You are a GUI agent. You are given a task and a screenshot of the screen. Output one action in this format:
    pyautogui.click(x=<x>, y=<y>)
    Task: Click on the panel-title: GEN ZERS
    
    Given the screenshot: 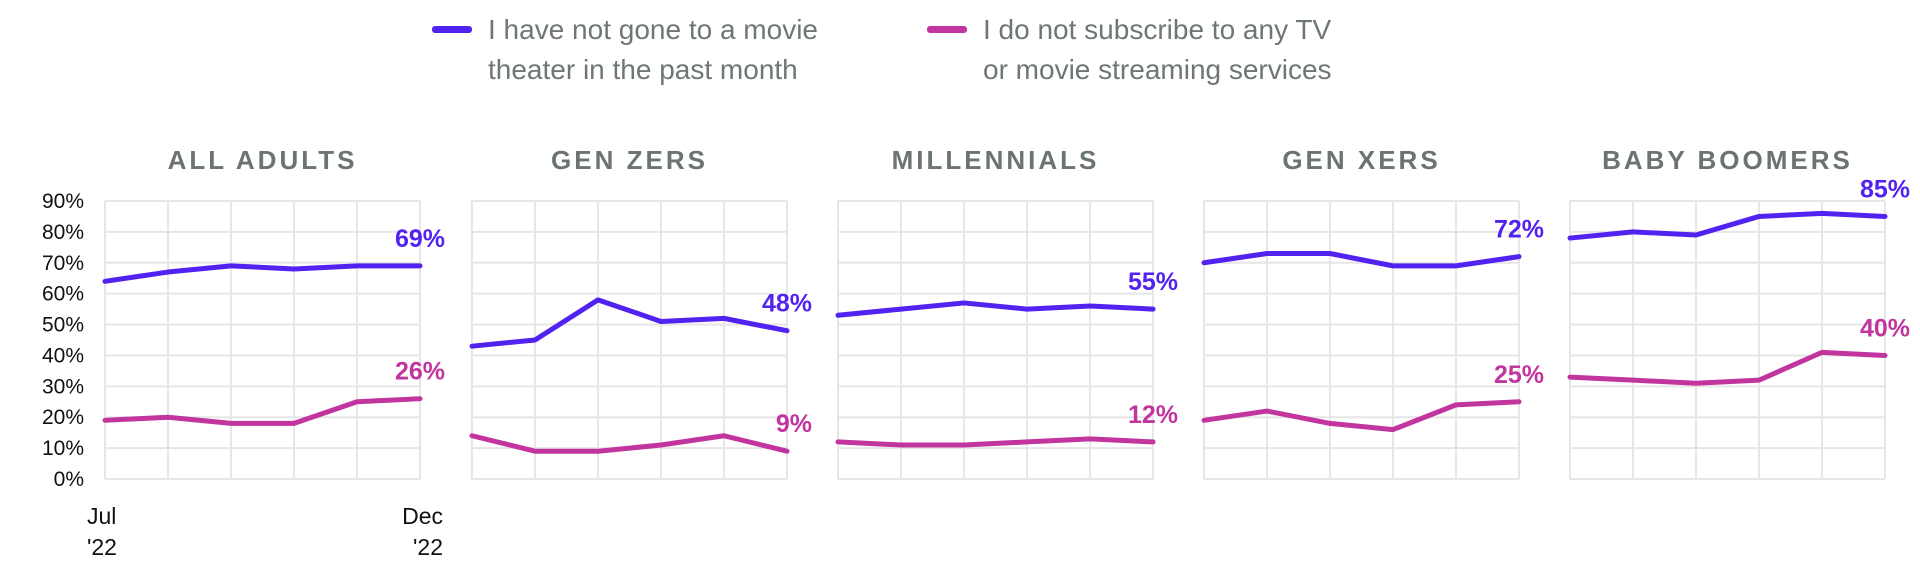 What is the action you would take?
    pyautogui.click(x=629, y=160)
    